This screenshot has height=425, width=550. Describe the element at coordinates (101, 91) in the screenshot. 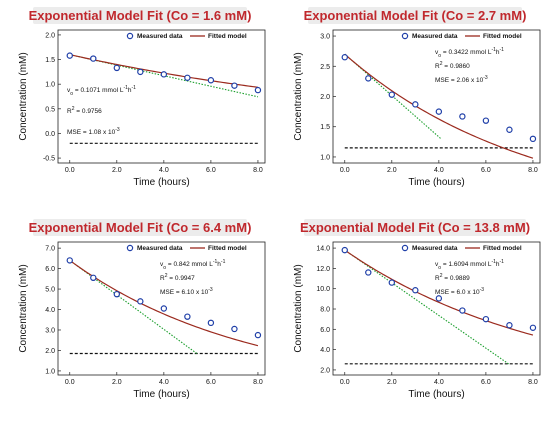

I see `annotation-initial-rate: vo = 0.1071 mmol L-1h-1` at that location.